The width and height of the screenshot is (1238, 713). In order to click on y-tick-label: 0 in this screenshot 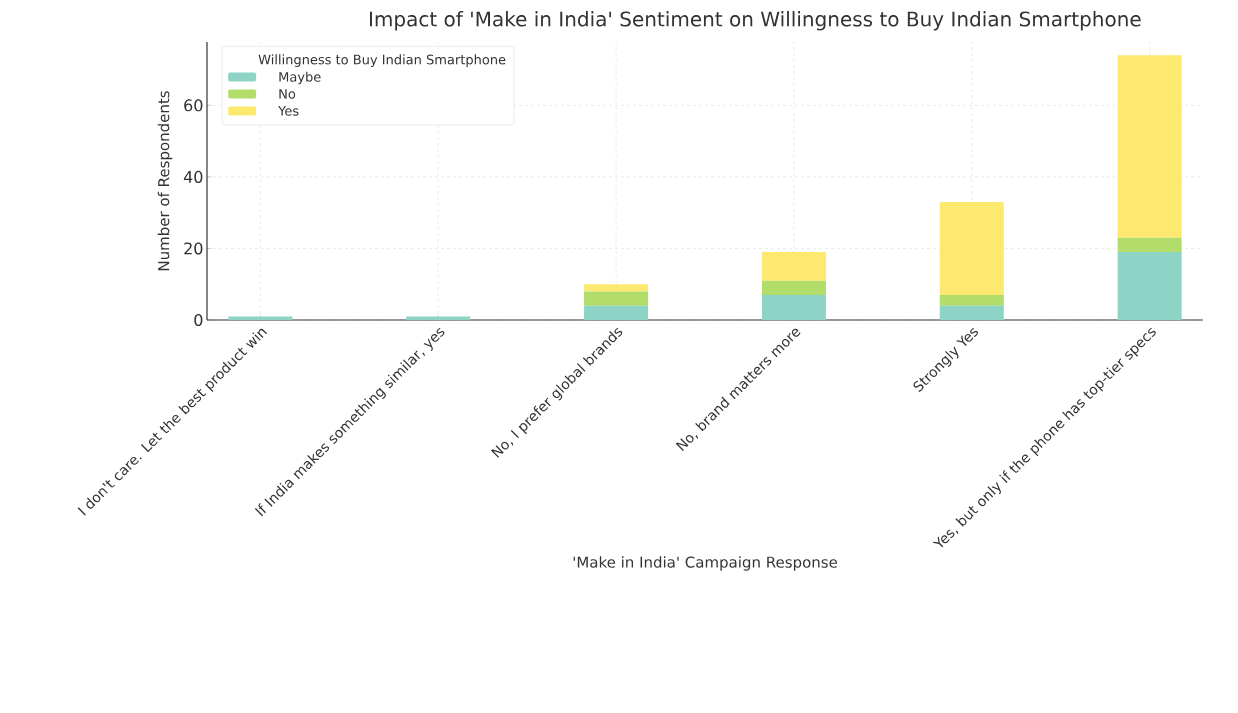, I will do `click(198, 320)`.